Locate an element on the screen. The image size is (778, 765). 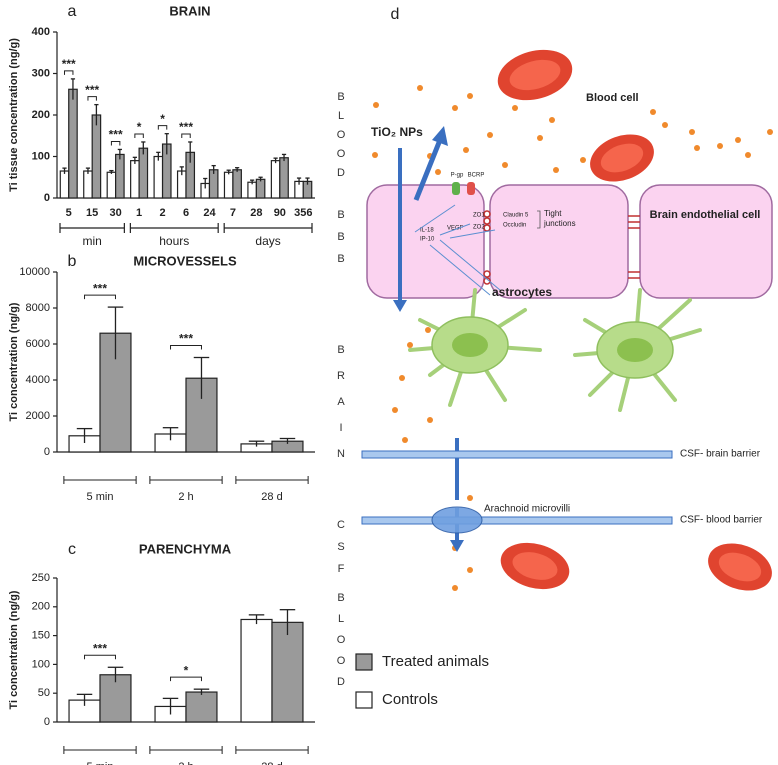
side-letter: A is located at coordinates (341, 402).